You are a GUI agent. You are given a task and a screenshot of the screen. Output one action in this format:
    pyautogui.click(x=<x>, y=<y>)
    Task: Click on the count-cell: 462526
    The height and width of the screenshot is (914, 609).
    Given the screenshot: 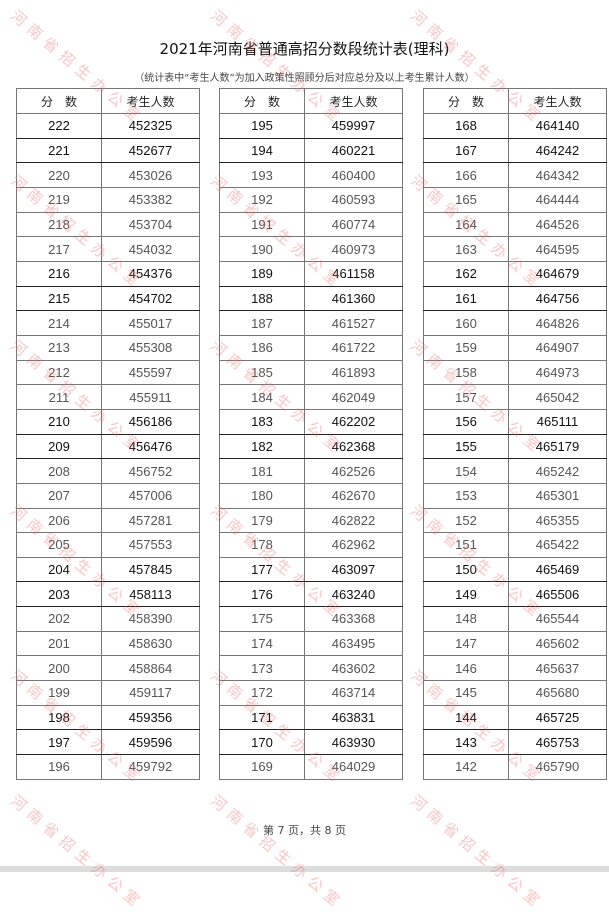 What is the action you would take?
    pyautogui.click(x=353, y=471)
    